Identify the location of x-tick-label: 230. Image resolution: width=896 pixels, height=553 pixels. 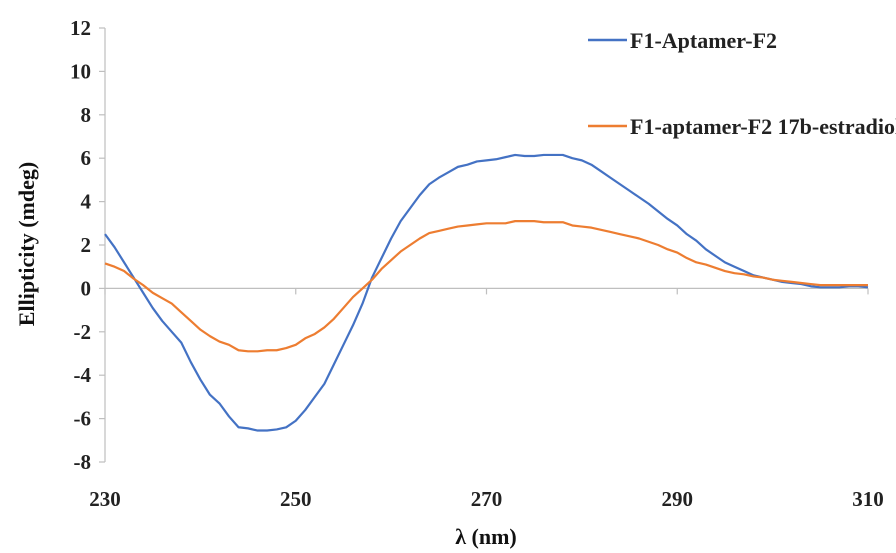
(105, 499).